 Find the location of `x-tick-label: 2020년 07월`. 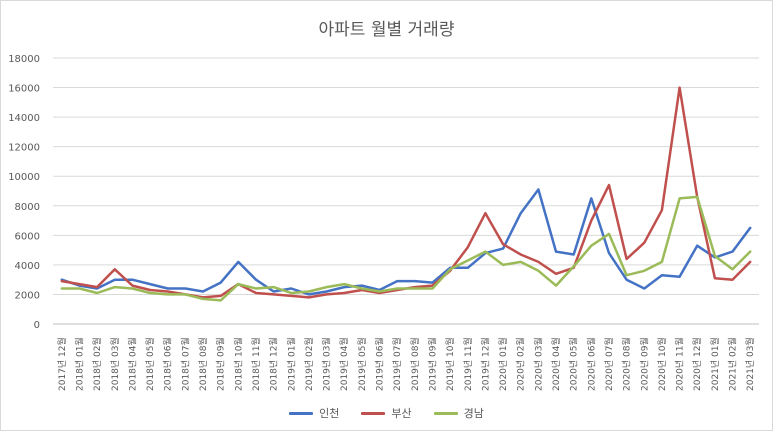

x-tick-label: 2020년 07월 is located at coordinates (609, 364).